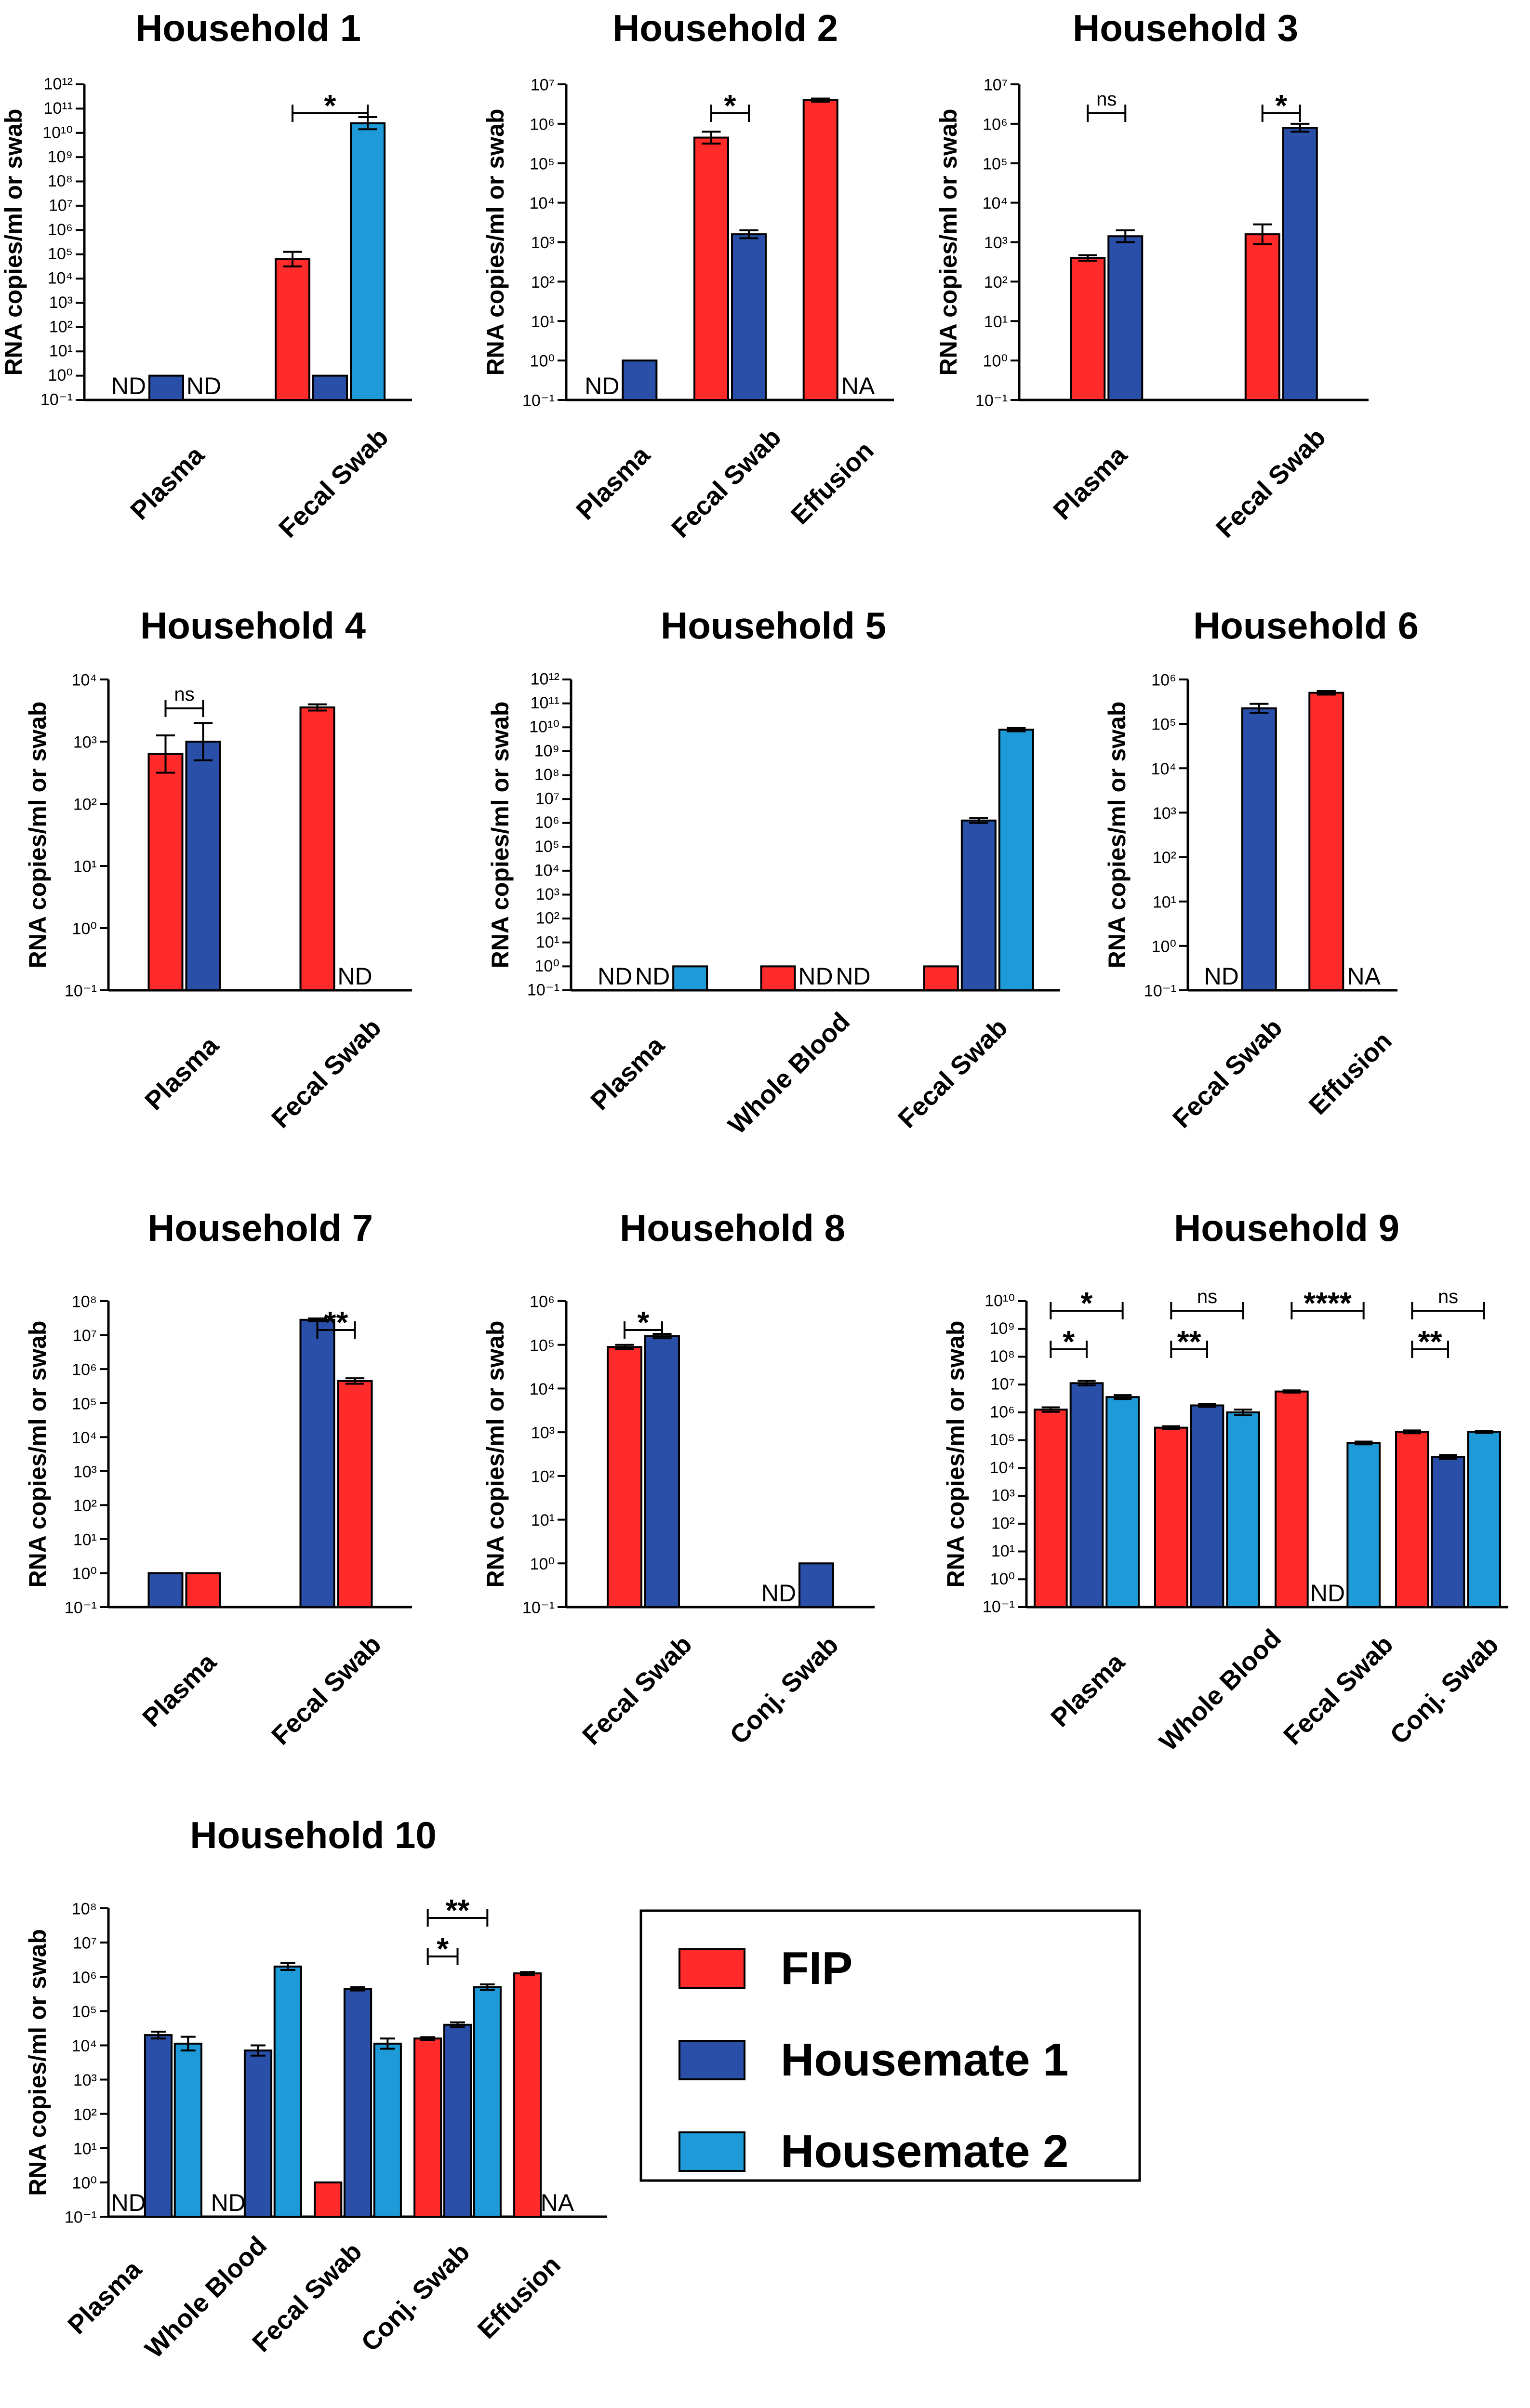 Image resolution: width=1530 pixels, height=2408 pixels. Describe the element at coordinates (1221, 1689) in the screenshot. I see `category-label: Whole Blood` at that location.